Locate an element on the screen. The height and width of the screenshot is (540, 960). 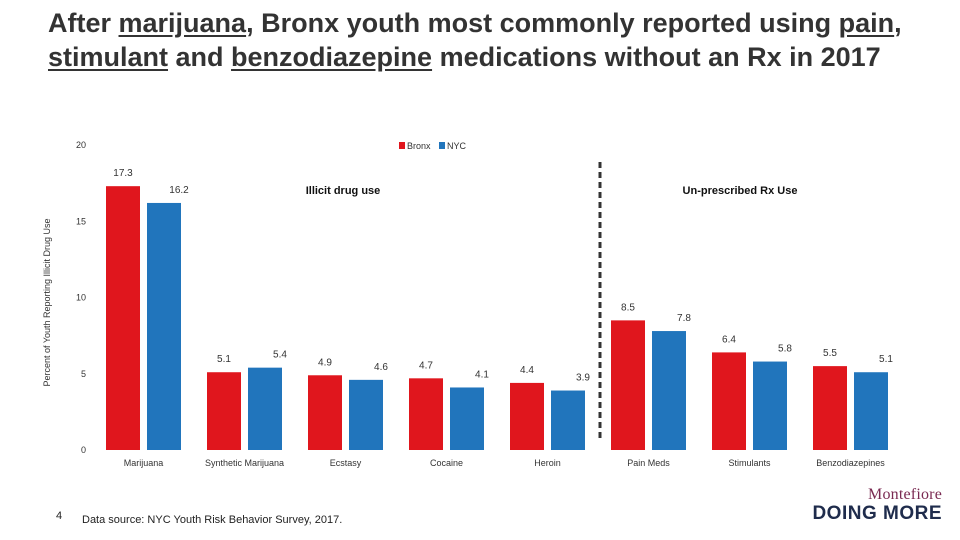
x-tick-label: Synthetic Marijuana is located at coordinates (244, 463).